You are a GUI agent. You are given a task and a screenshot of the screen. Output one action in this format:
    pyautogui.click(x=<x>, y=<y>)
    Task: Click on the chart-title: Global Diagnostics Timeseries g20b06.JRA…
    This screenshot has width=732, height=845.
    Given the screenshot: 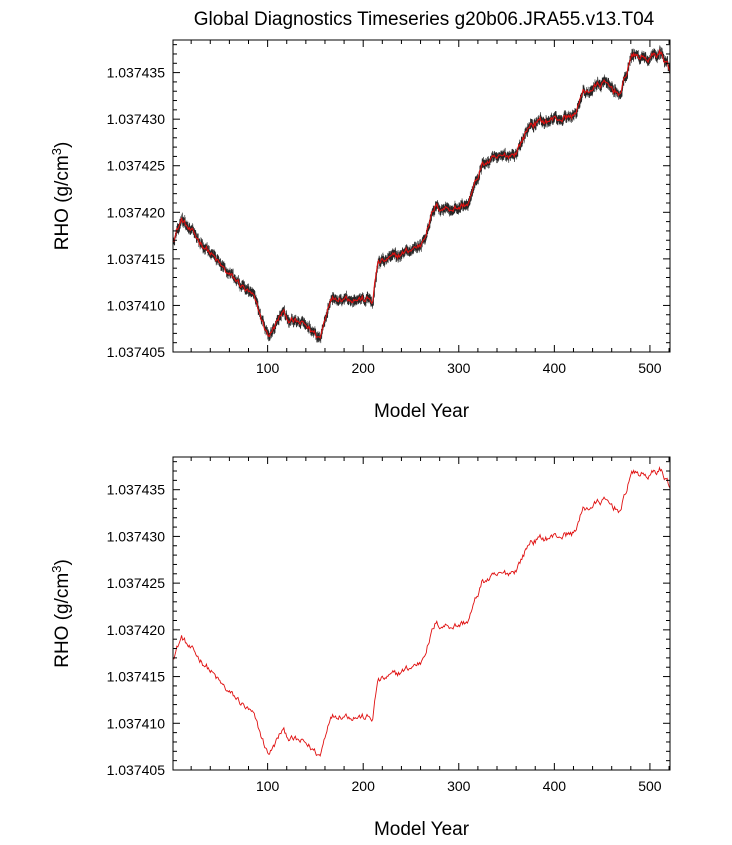 What is the action you would take?
    pyautogui.click(x=424, y=19)
    